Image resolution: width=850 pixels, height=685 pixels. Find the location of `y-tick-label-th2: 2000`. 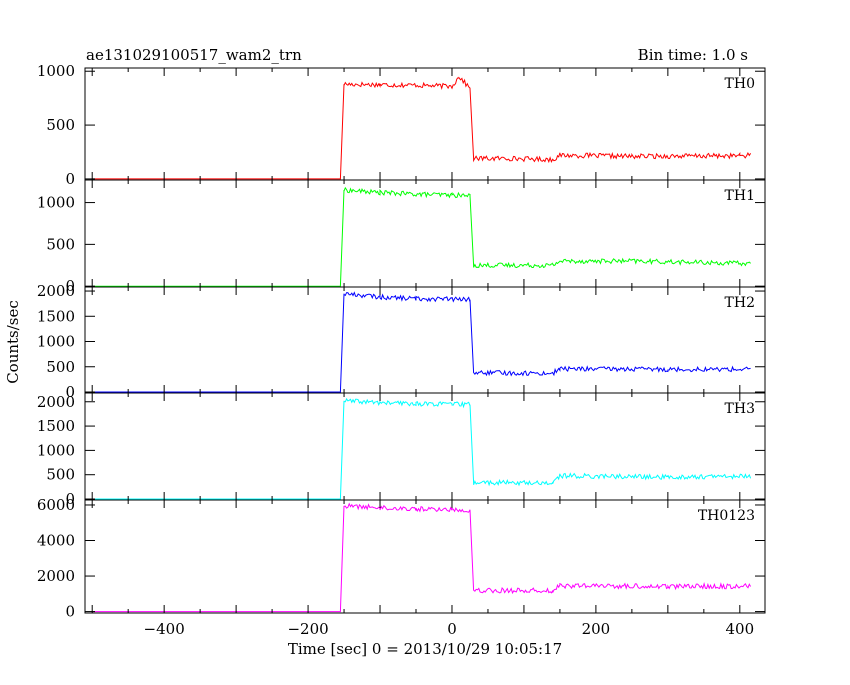

y-tick-label-th2: 2000 is located at coordinates (56, 291).